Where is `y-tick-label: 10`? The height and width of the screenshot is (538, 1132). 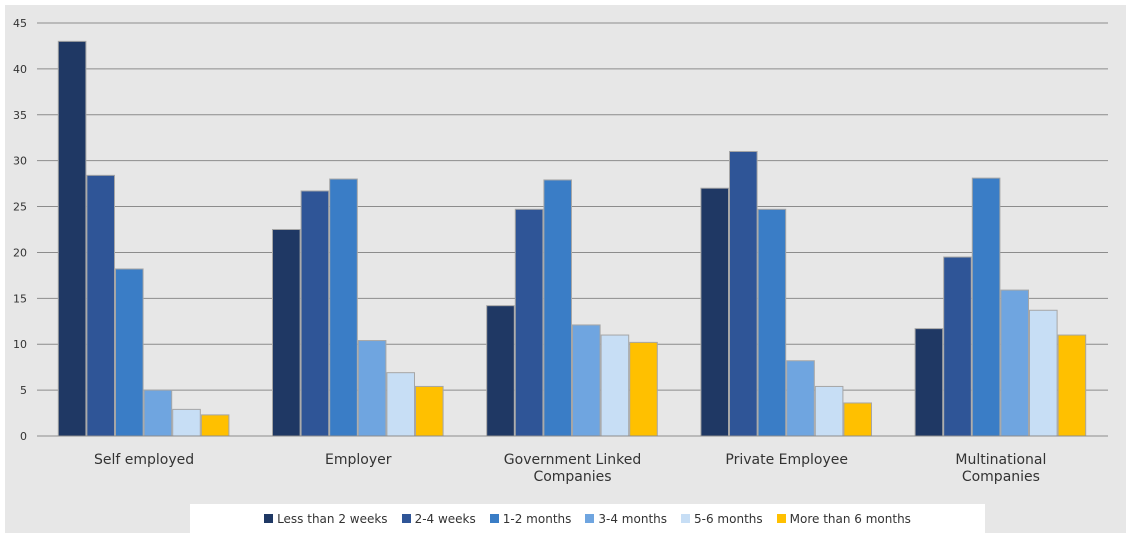 y-tick-label: 10 is located at coordinates (20, 344).